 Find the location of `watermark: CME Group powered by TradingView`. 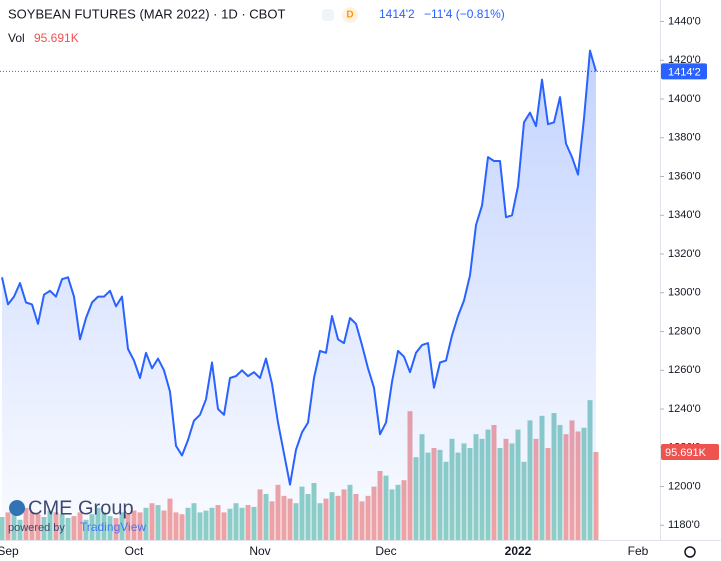

watermark: CME Group powered by TradingView is located at coordinates (77, 515).